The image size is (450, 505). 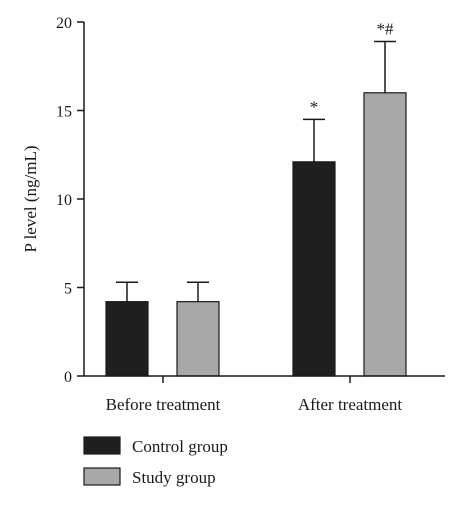 What do you see at coordinates (68, 377) in the screenshot?
I see `y-tick-label: 0` at bounding box center [68, 377].